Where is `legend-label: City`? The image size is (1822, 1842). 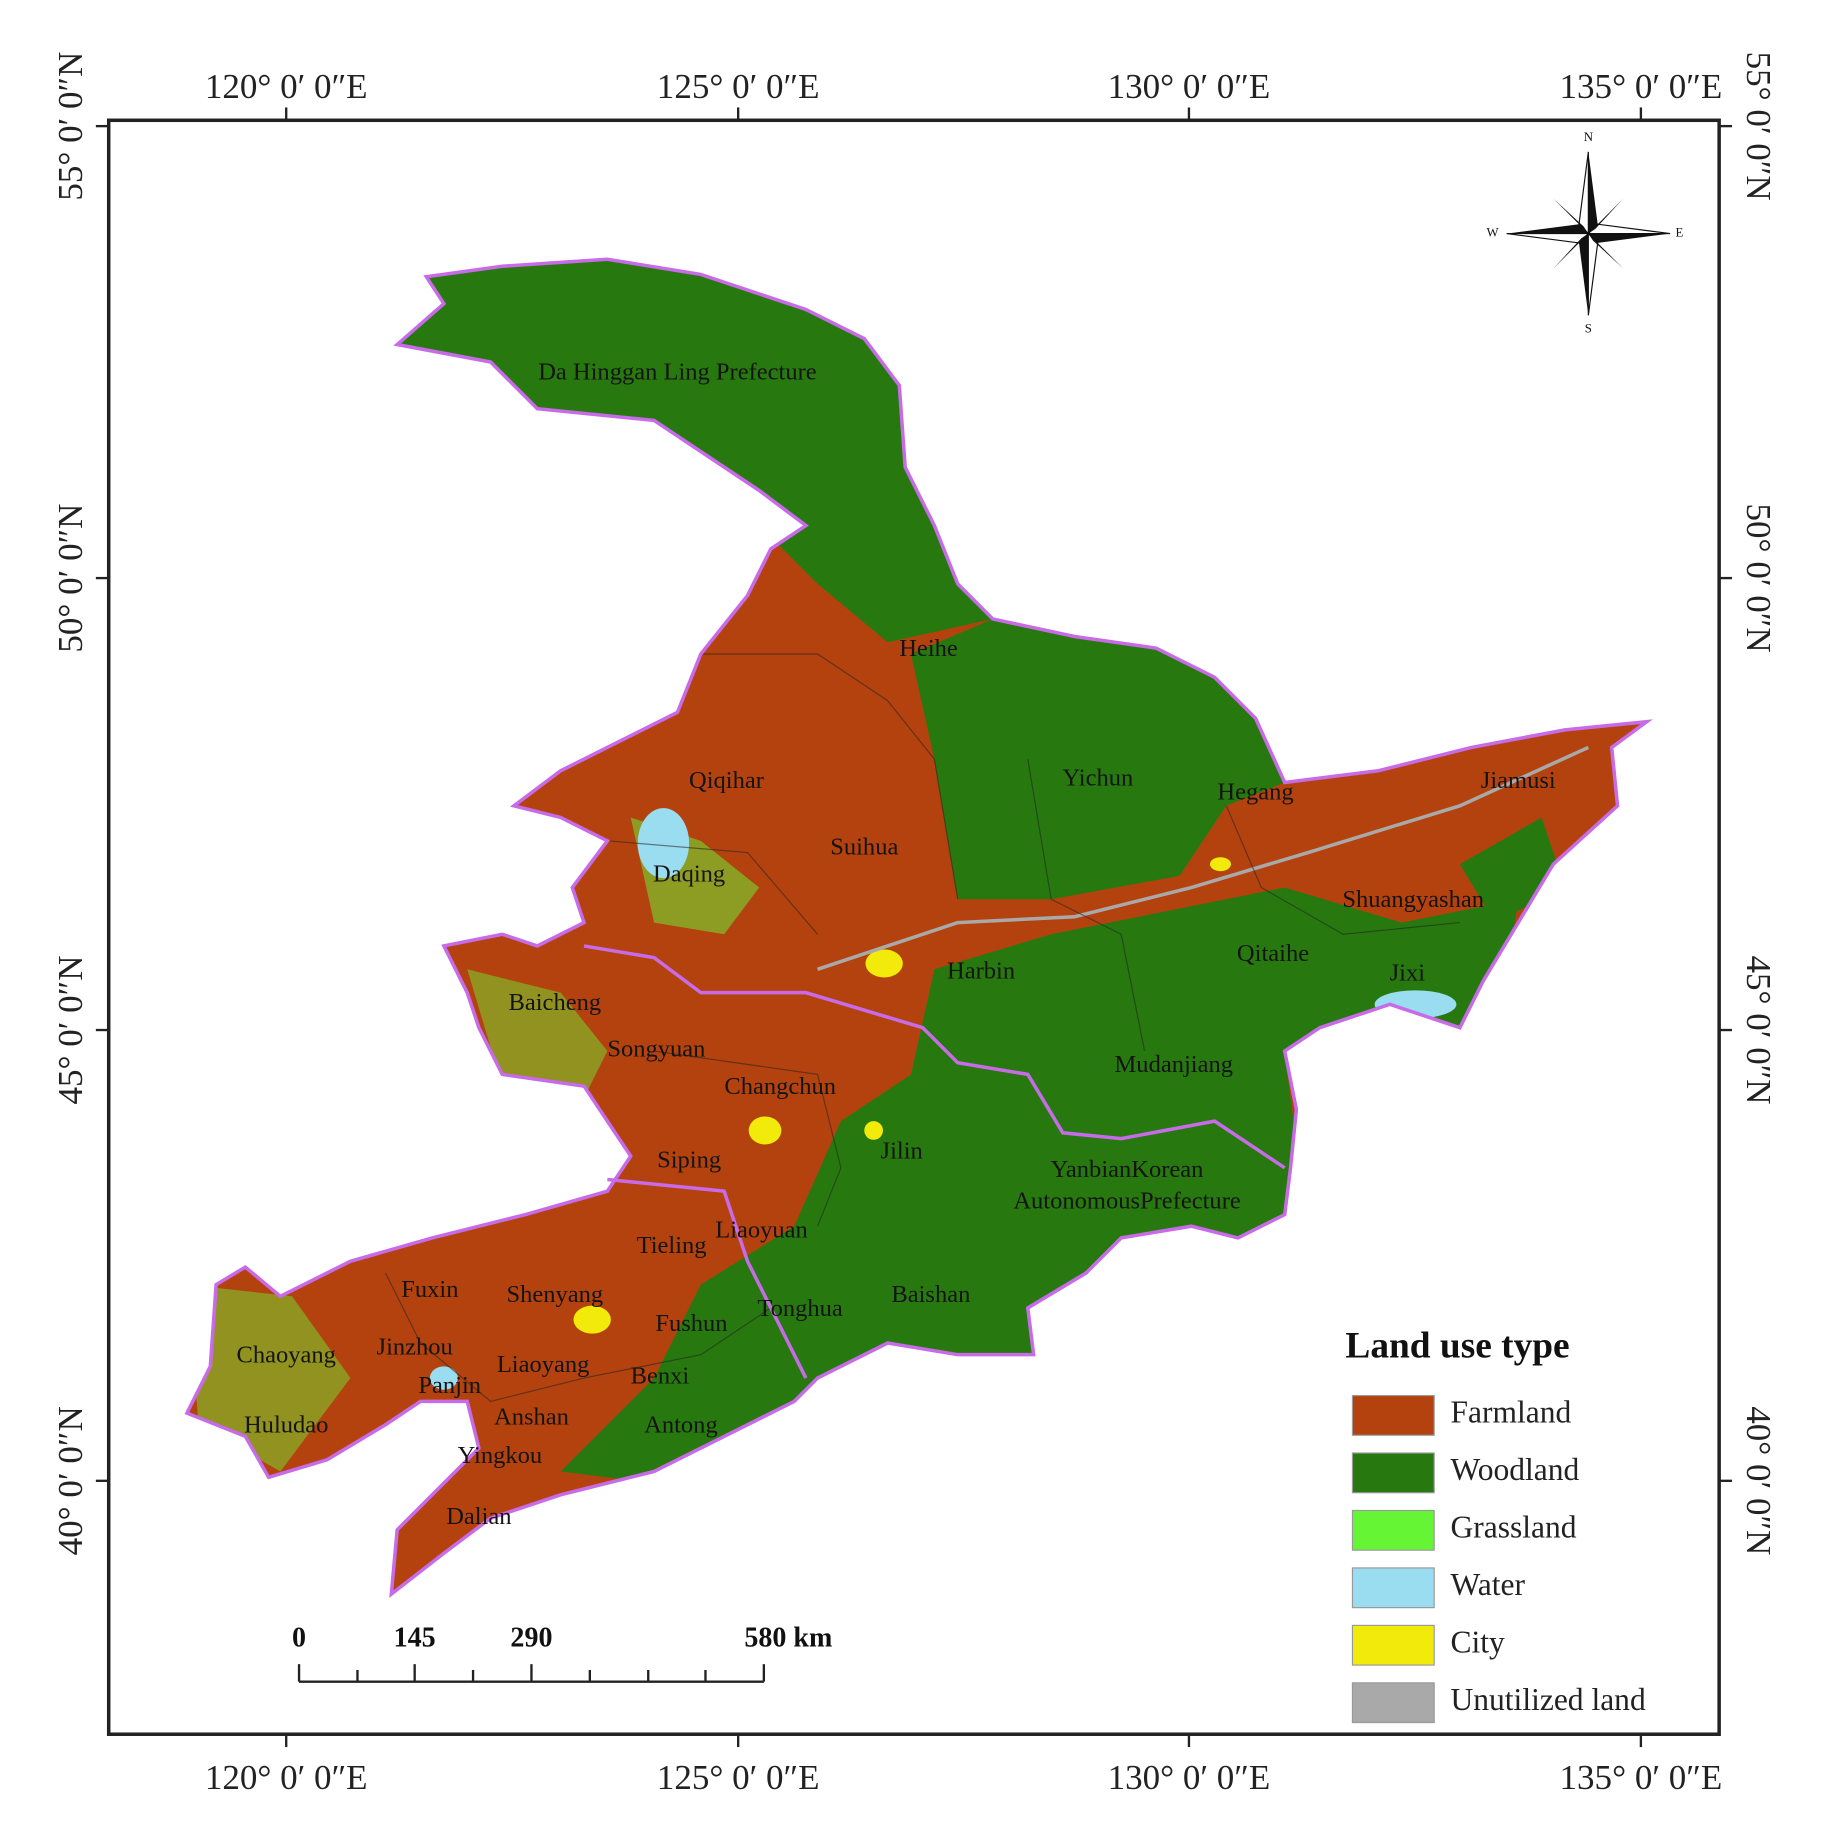 legend-label: City is located at coordinates (1478, 1641).